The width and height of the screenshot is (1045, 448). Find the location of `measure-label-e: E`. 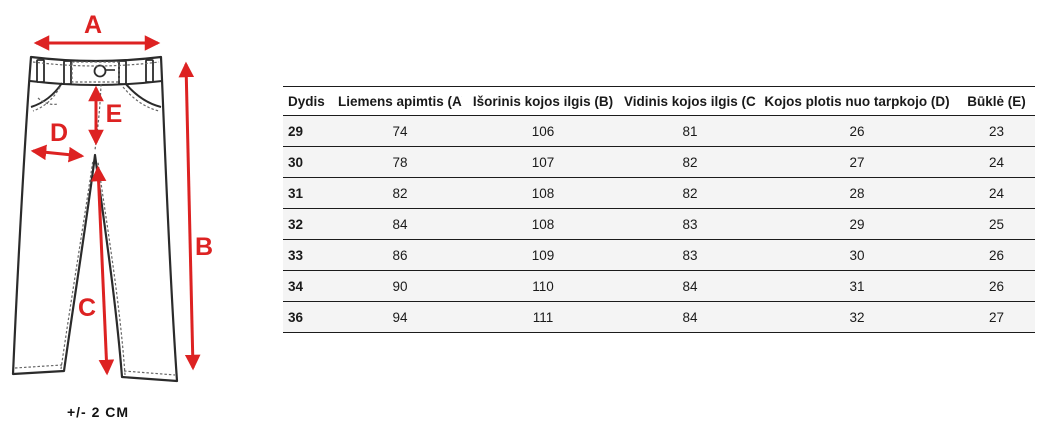

measure-label-e: E is located at coordinates (114, 114).